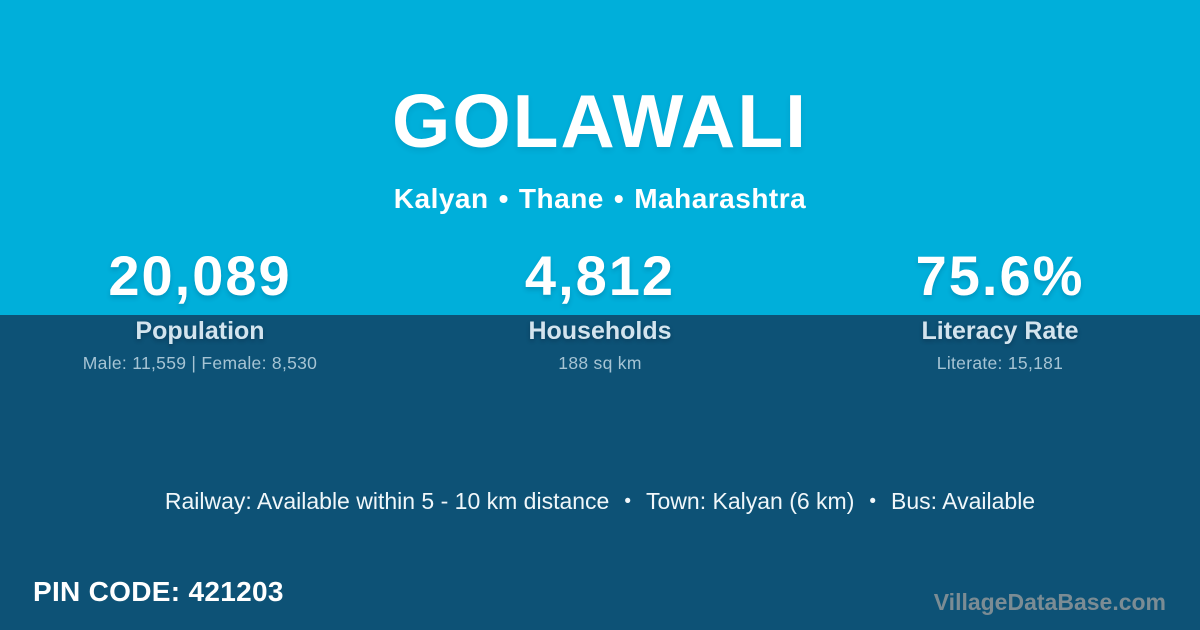 The image size is (1200, 630). I want to click on pin-code: PIN CODE: 421203, so click(158, 592).